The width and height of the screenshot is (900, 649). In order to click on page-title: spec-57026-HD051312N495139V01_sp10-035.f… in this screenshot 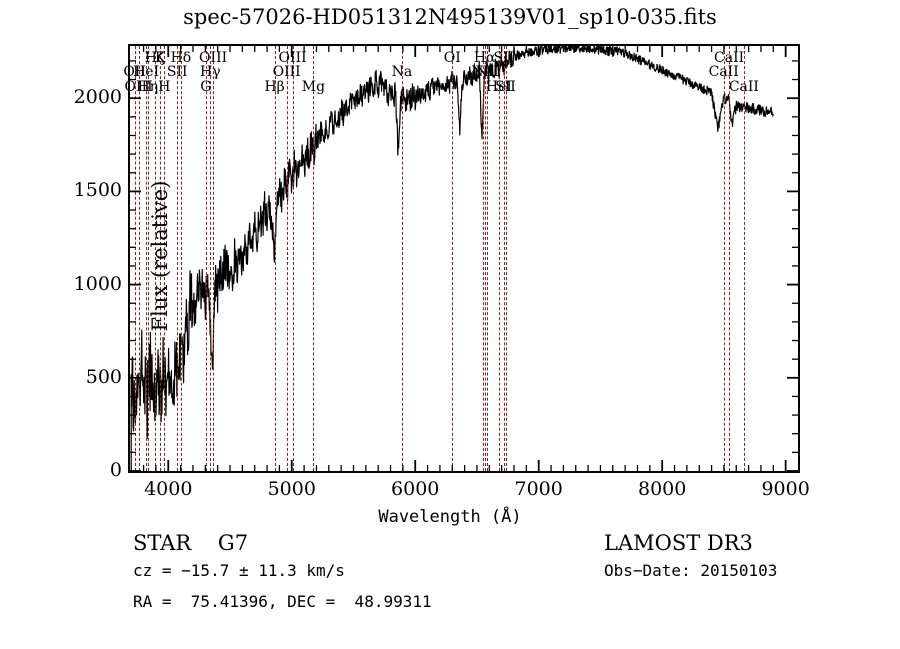, I will do `click(450, 17)`.